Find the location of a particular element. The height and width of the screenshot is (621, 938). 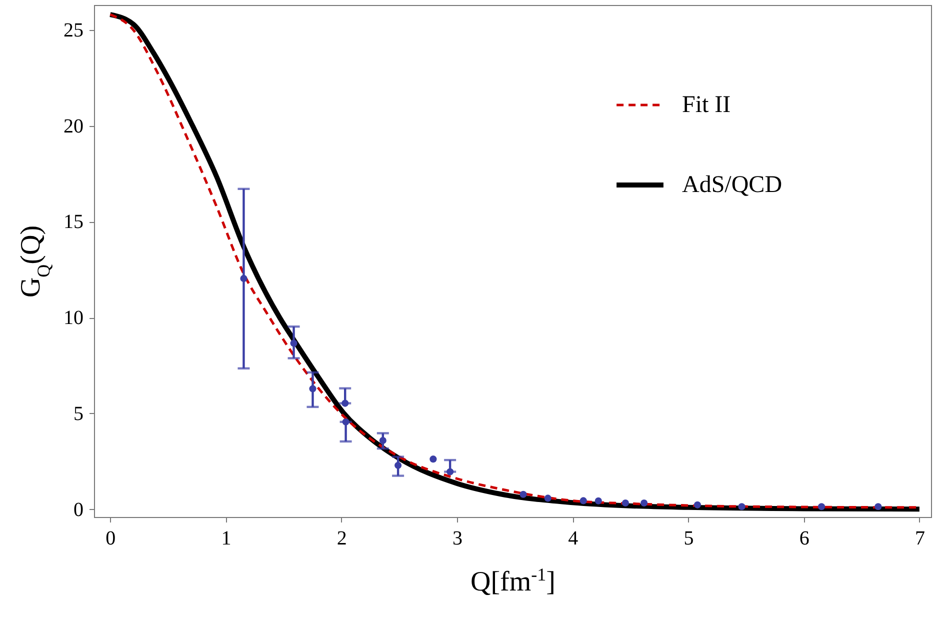

y-tick-label: 10 is located at coordinates (74, 318).